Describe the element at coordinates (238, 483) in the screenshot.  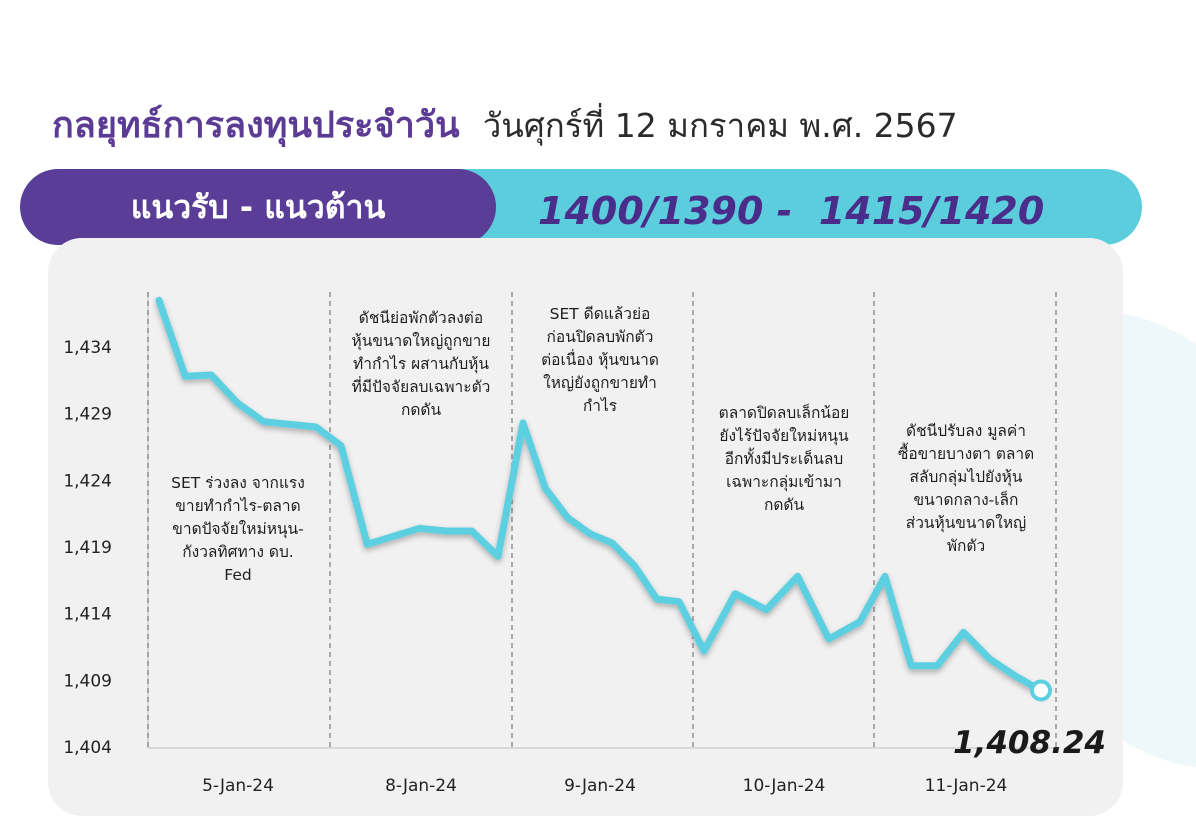
I see `annotation-line: SET ร่วงลง จากแรง` at that location.